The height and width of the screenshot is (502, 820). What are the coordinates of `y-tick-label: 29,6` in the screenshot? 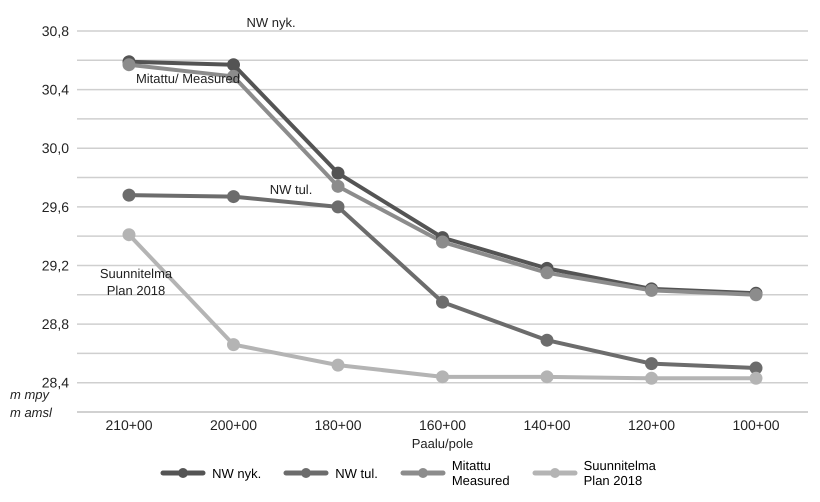 It's located at (56, 206).